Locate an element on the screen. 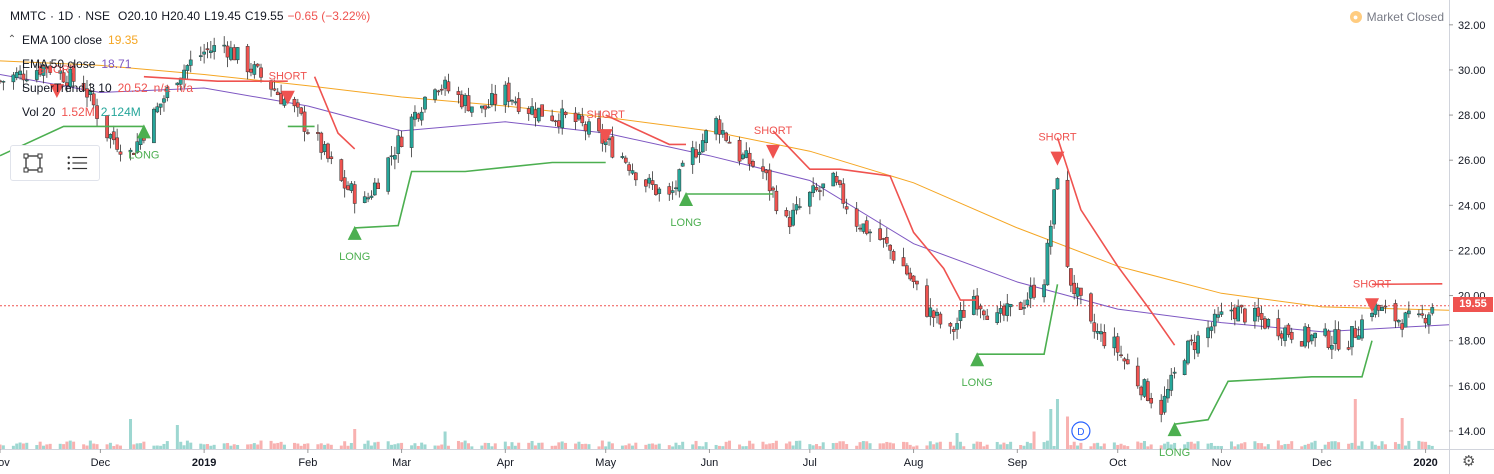  list-icon is located at coordinates (77, 163).